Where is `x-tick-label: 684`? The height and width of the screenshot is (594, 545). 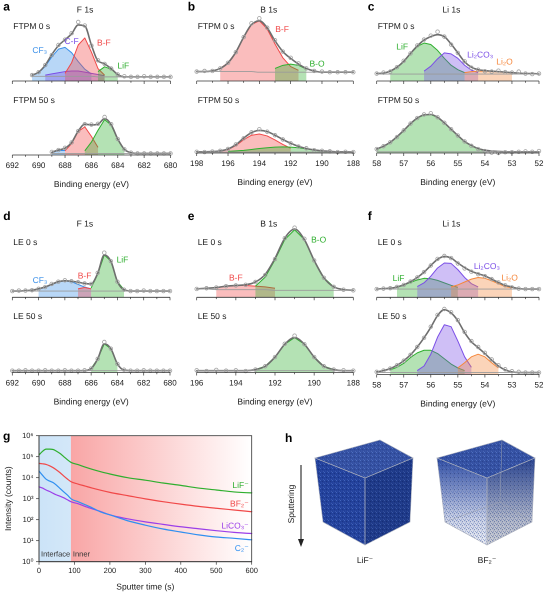
x-tick-label: 684 is located at coordinates (117, 383).